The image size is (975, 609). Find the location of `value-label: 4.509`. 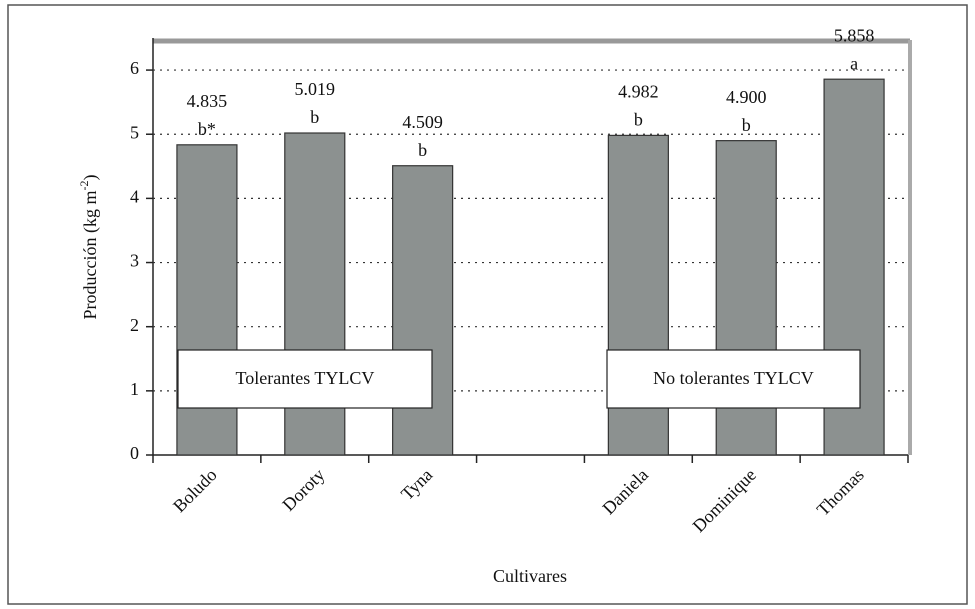

value-label: 4.509 is located at coordinates (422, 122).